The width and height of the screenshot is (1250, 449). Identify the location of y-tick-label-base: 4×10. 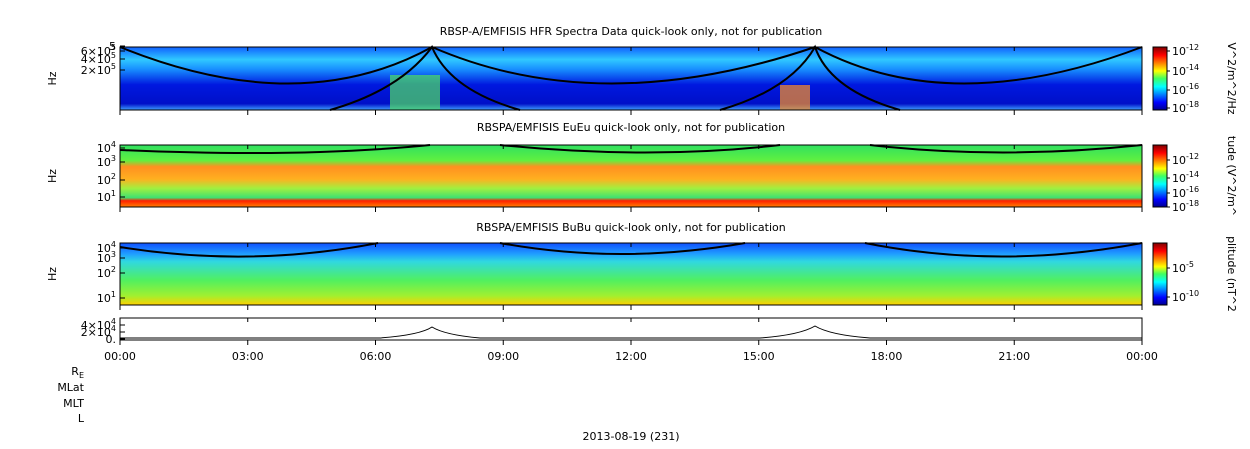
(96, 325).